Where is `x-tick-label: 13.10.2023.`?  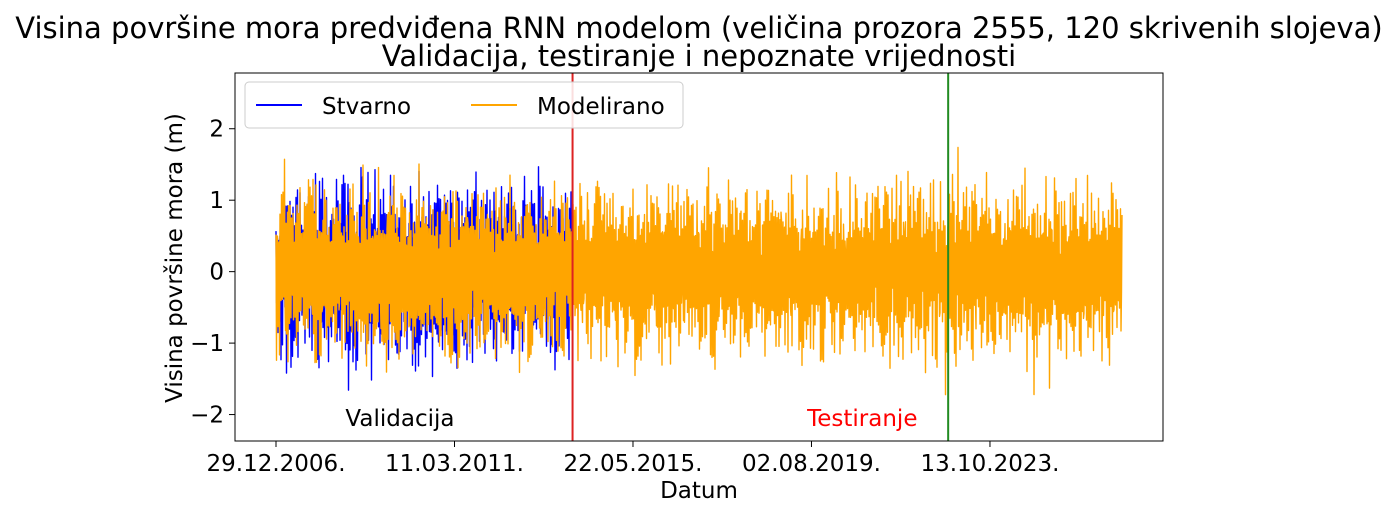 x-tick-label: 13.10.2023. is located at coordinates (989, 464).